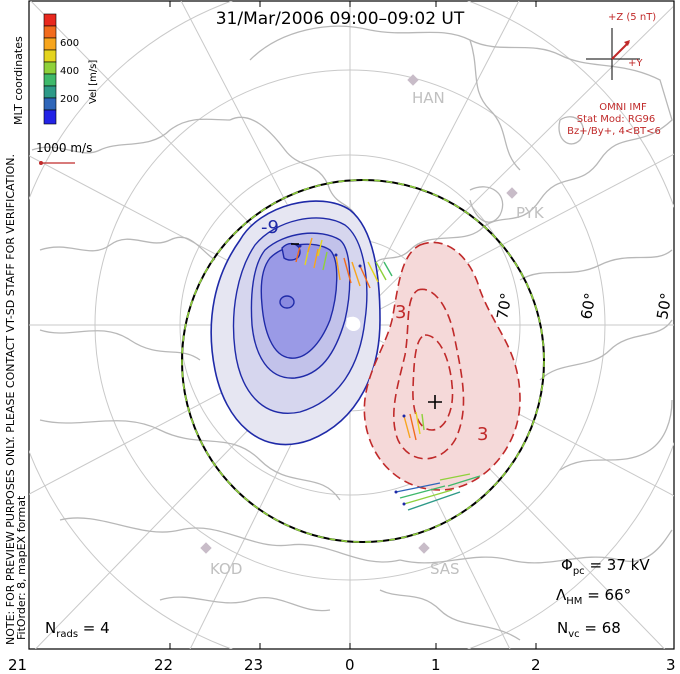  I want to click on mlt-tick-0: 0, so click(350, 665).